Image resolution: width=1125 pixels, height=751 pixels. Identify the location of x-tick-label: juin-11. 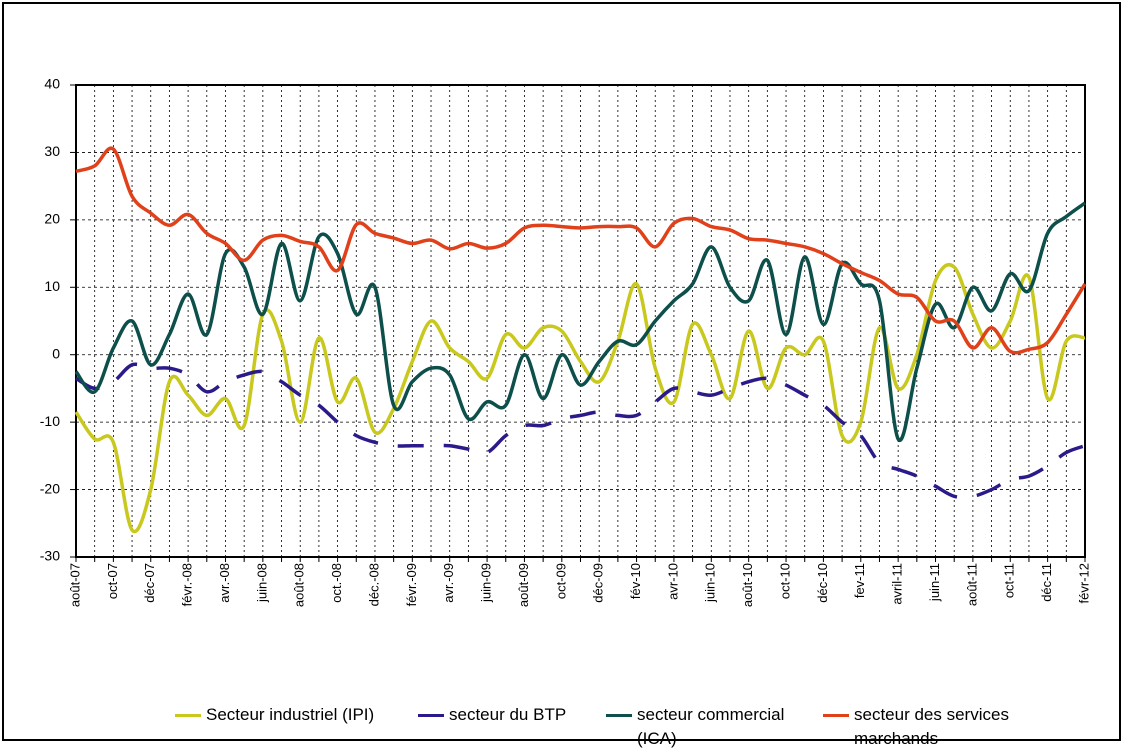
(934, 582).